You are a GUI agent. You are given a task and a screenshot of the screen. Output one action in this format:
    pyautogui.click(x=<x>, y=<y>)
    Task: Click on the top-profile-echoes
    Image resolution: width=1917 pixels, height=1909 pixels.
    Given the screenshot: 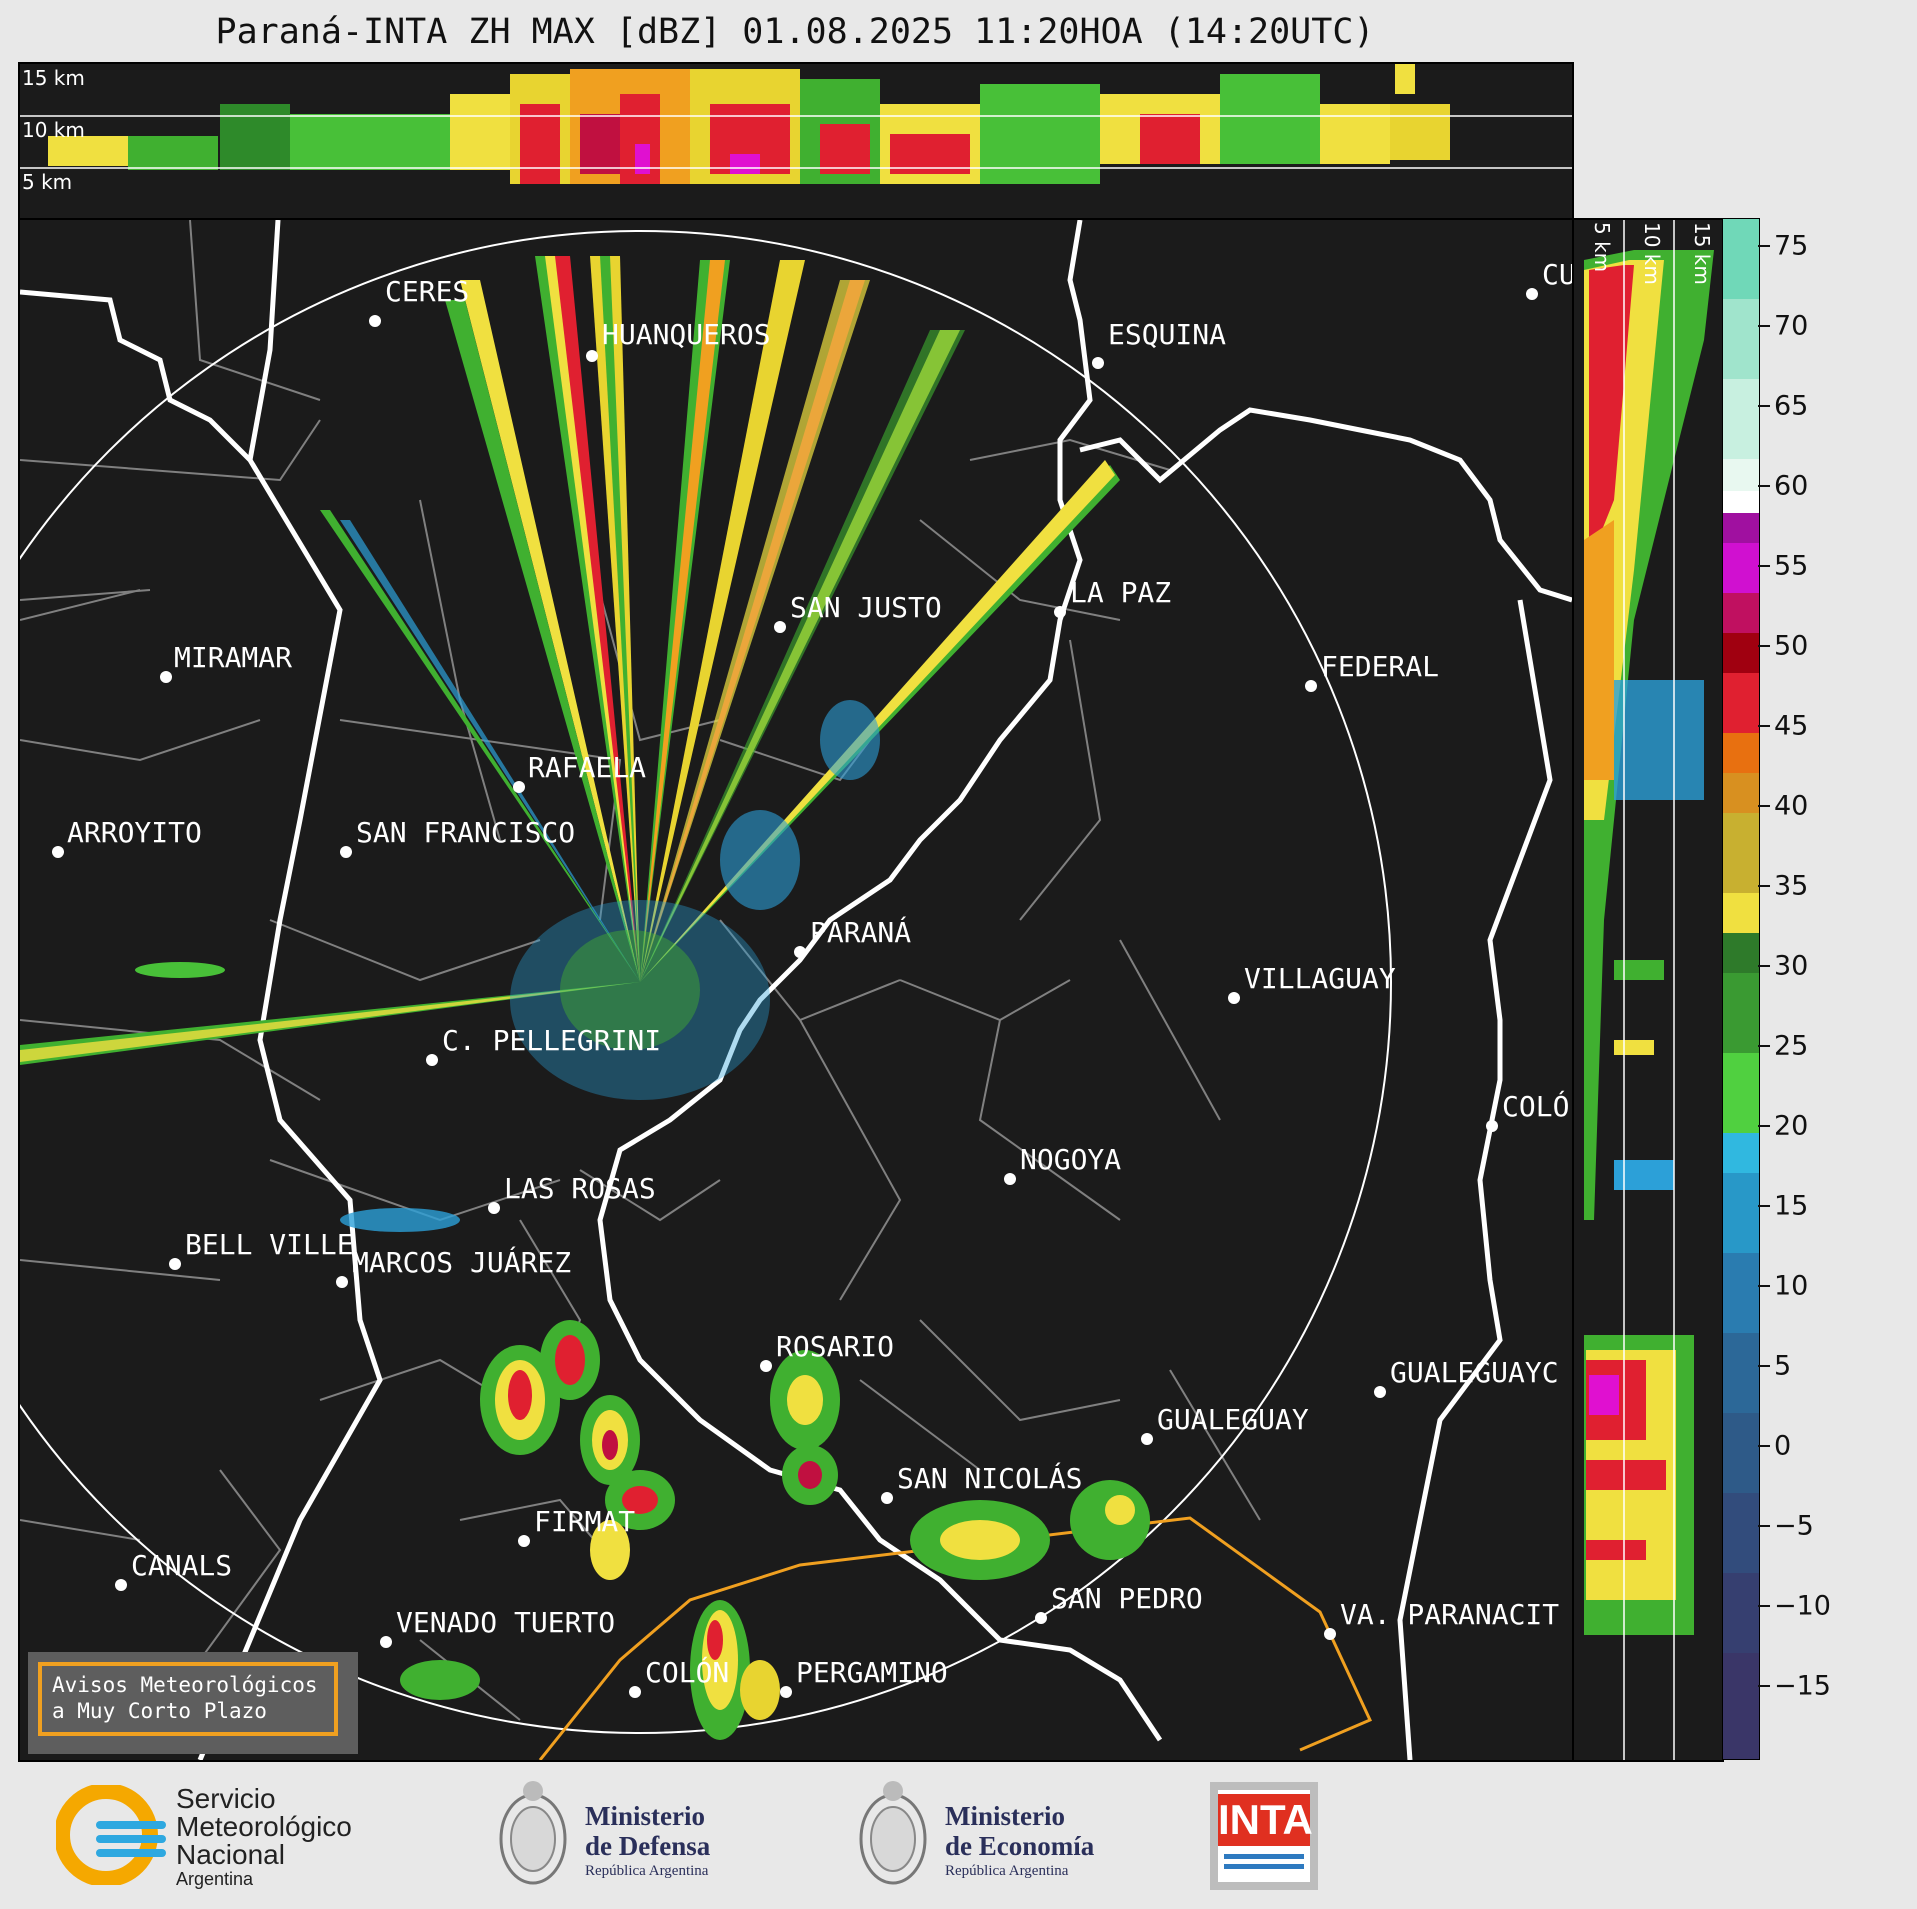 What is the action you would take?
    pyautogui.click(x=749, y=124)
    